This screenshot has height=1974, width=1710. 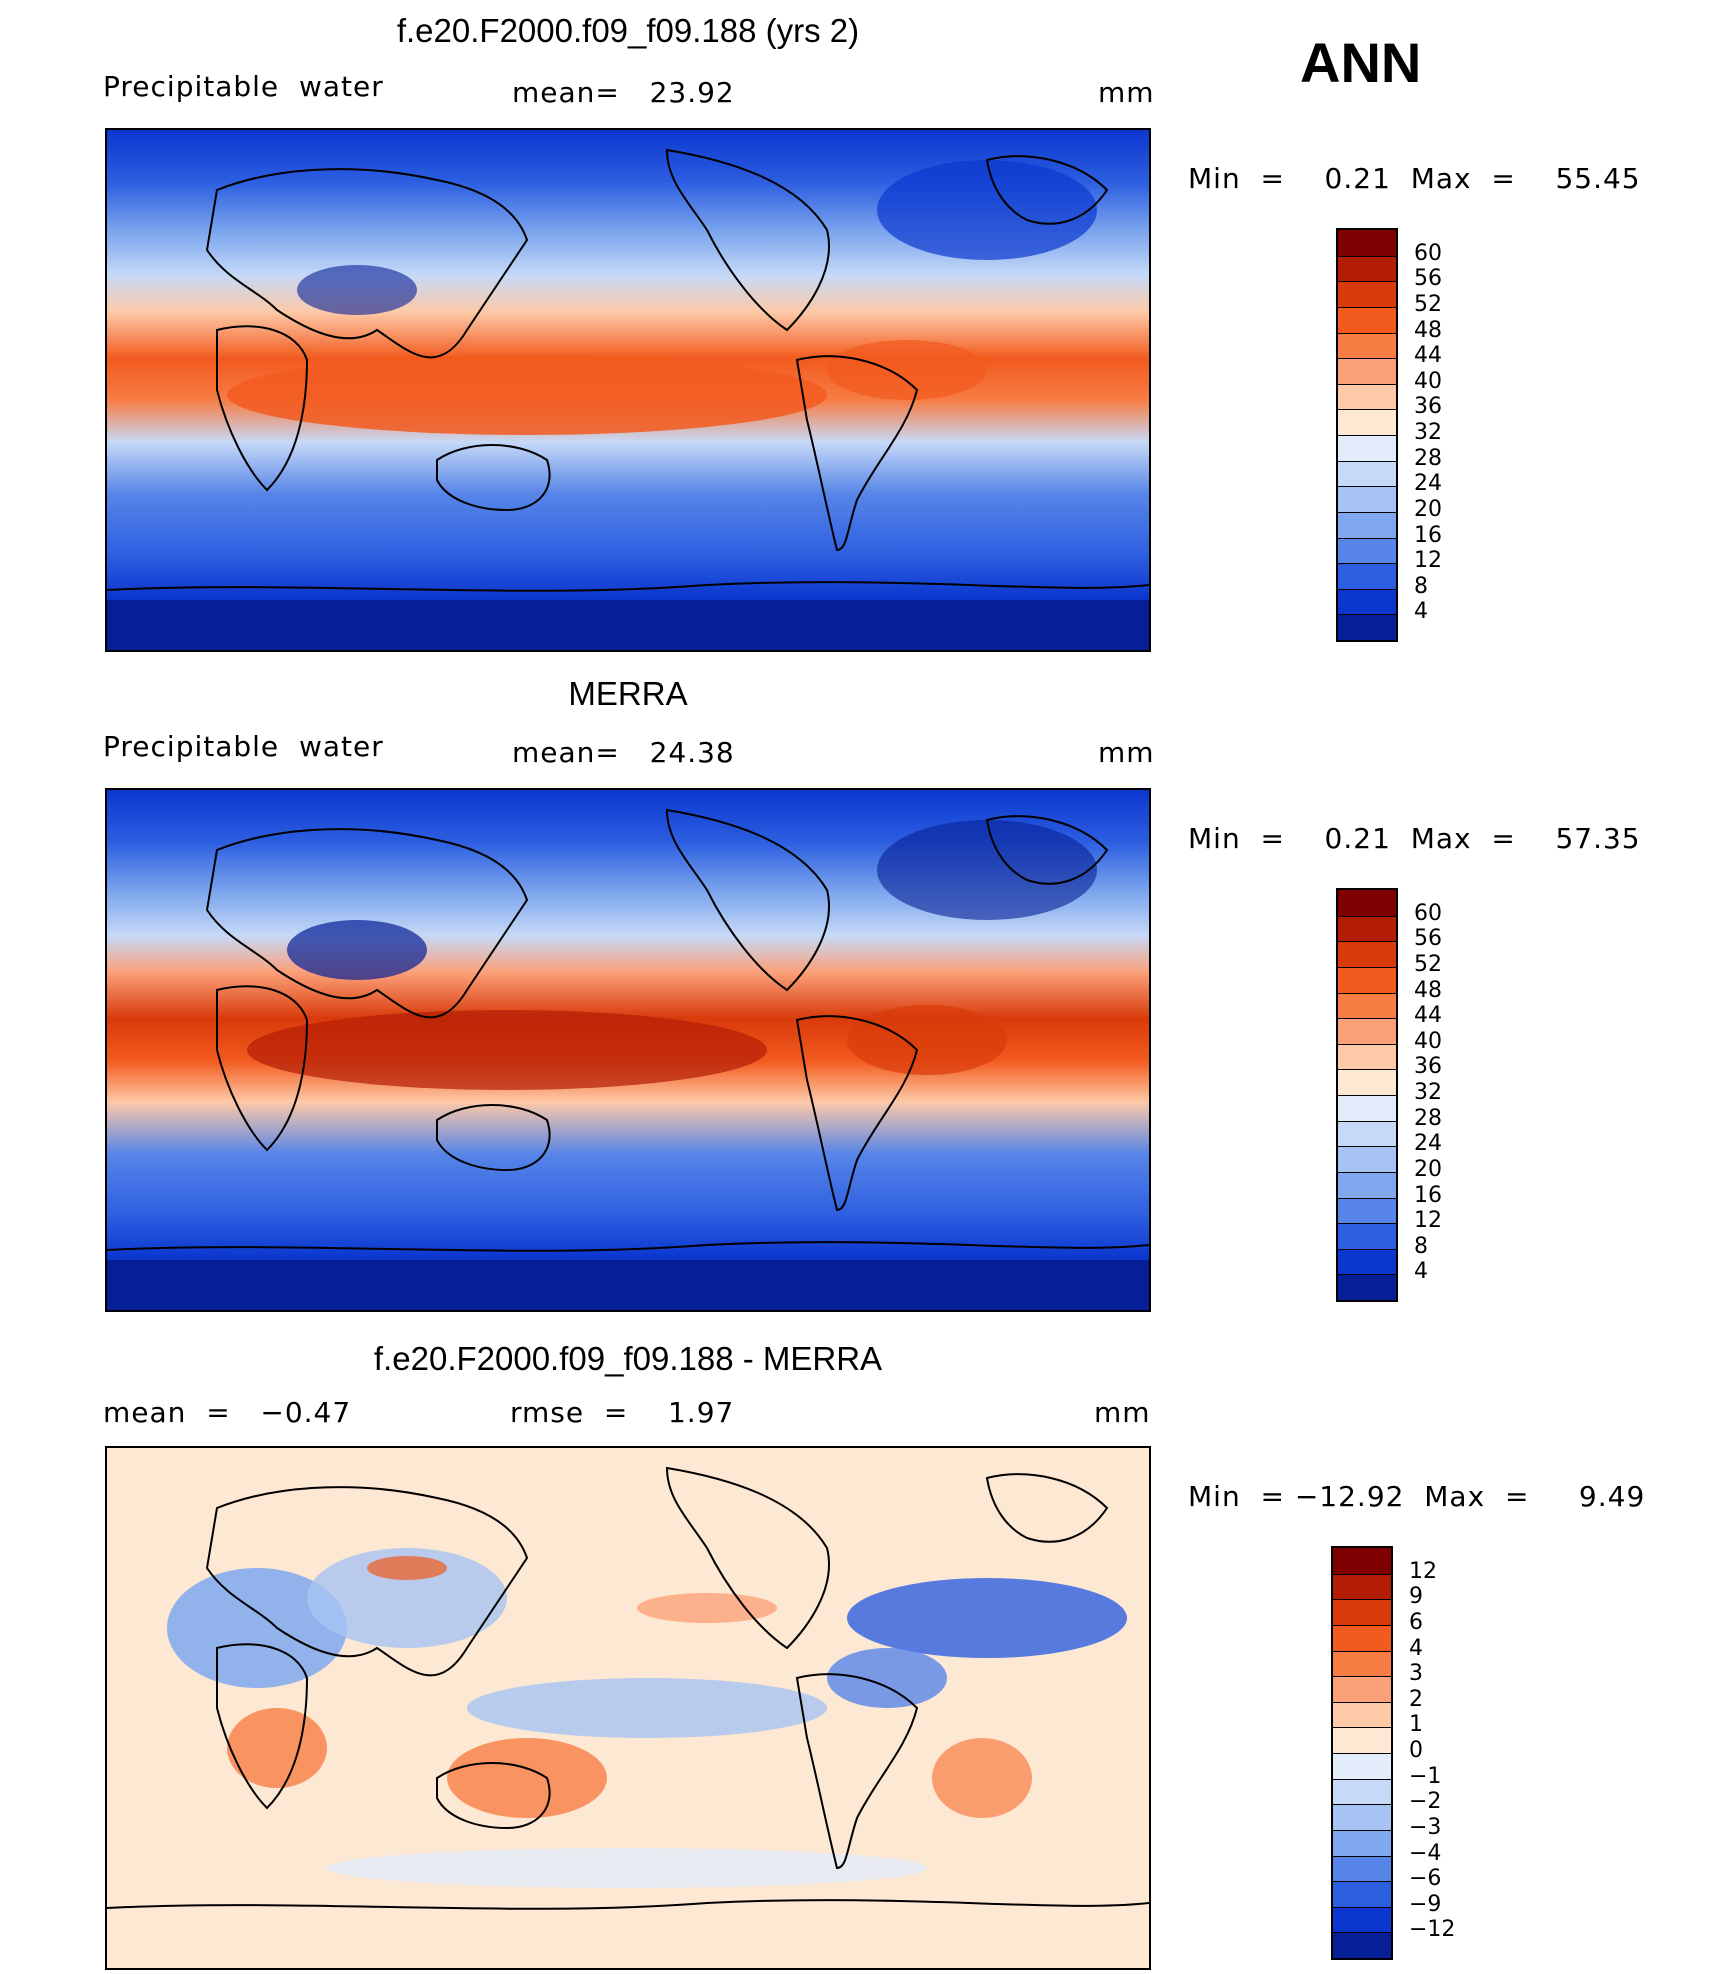 I want to click on colorbar-tick-label: −6, so click(x=1425, y=1879).